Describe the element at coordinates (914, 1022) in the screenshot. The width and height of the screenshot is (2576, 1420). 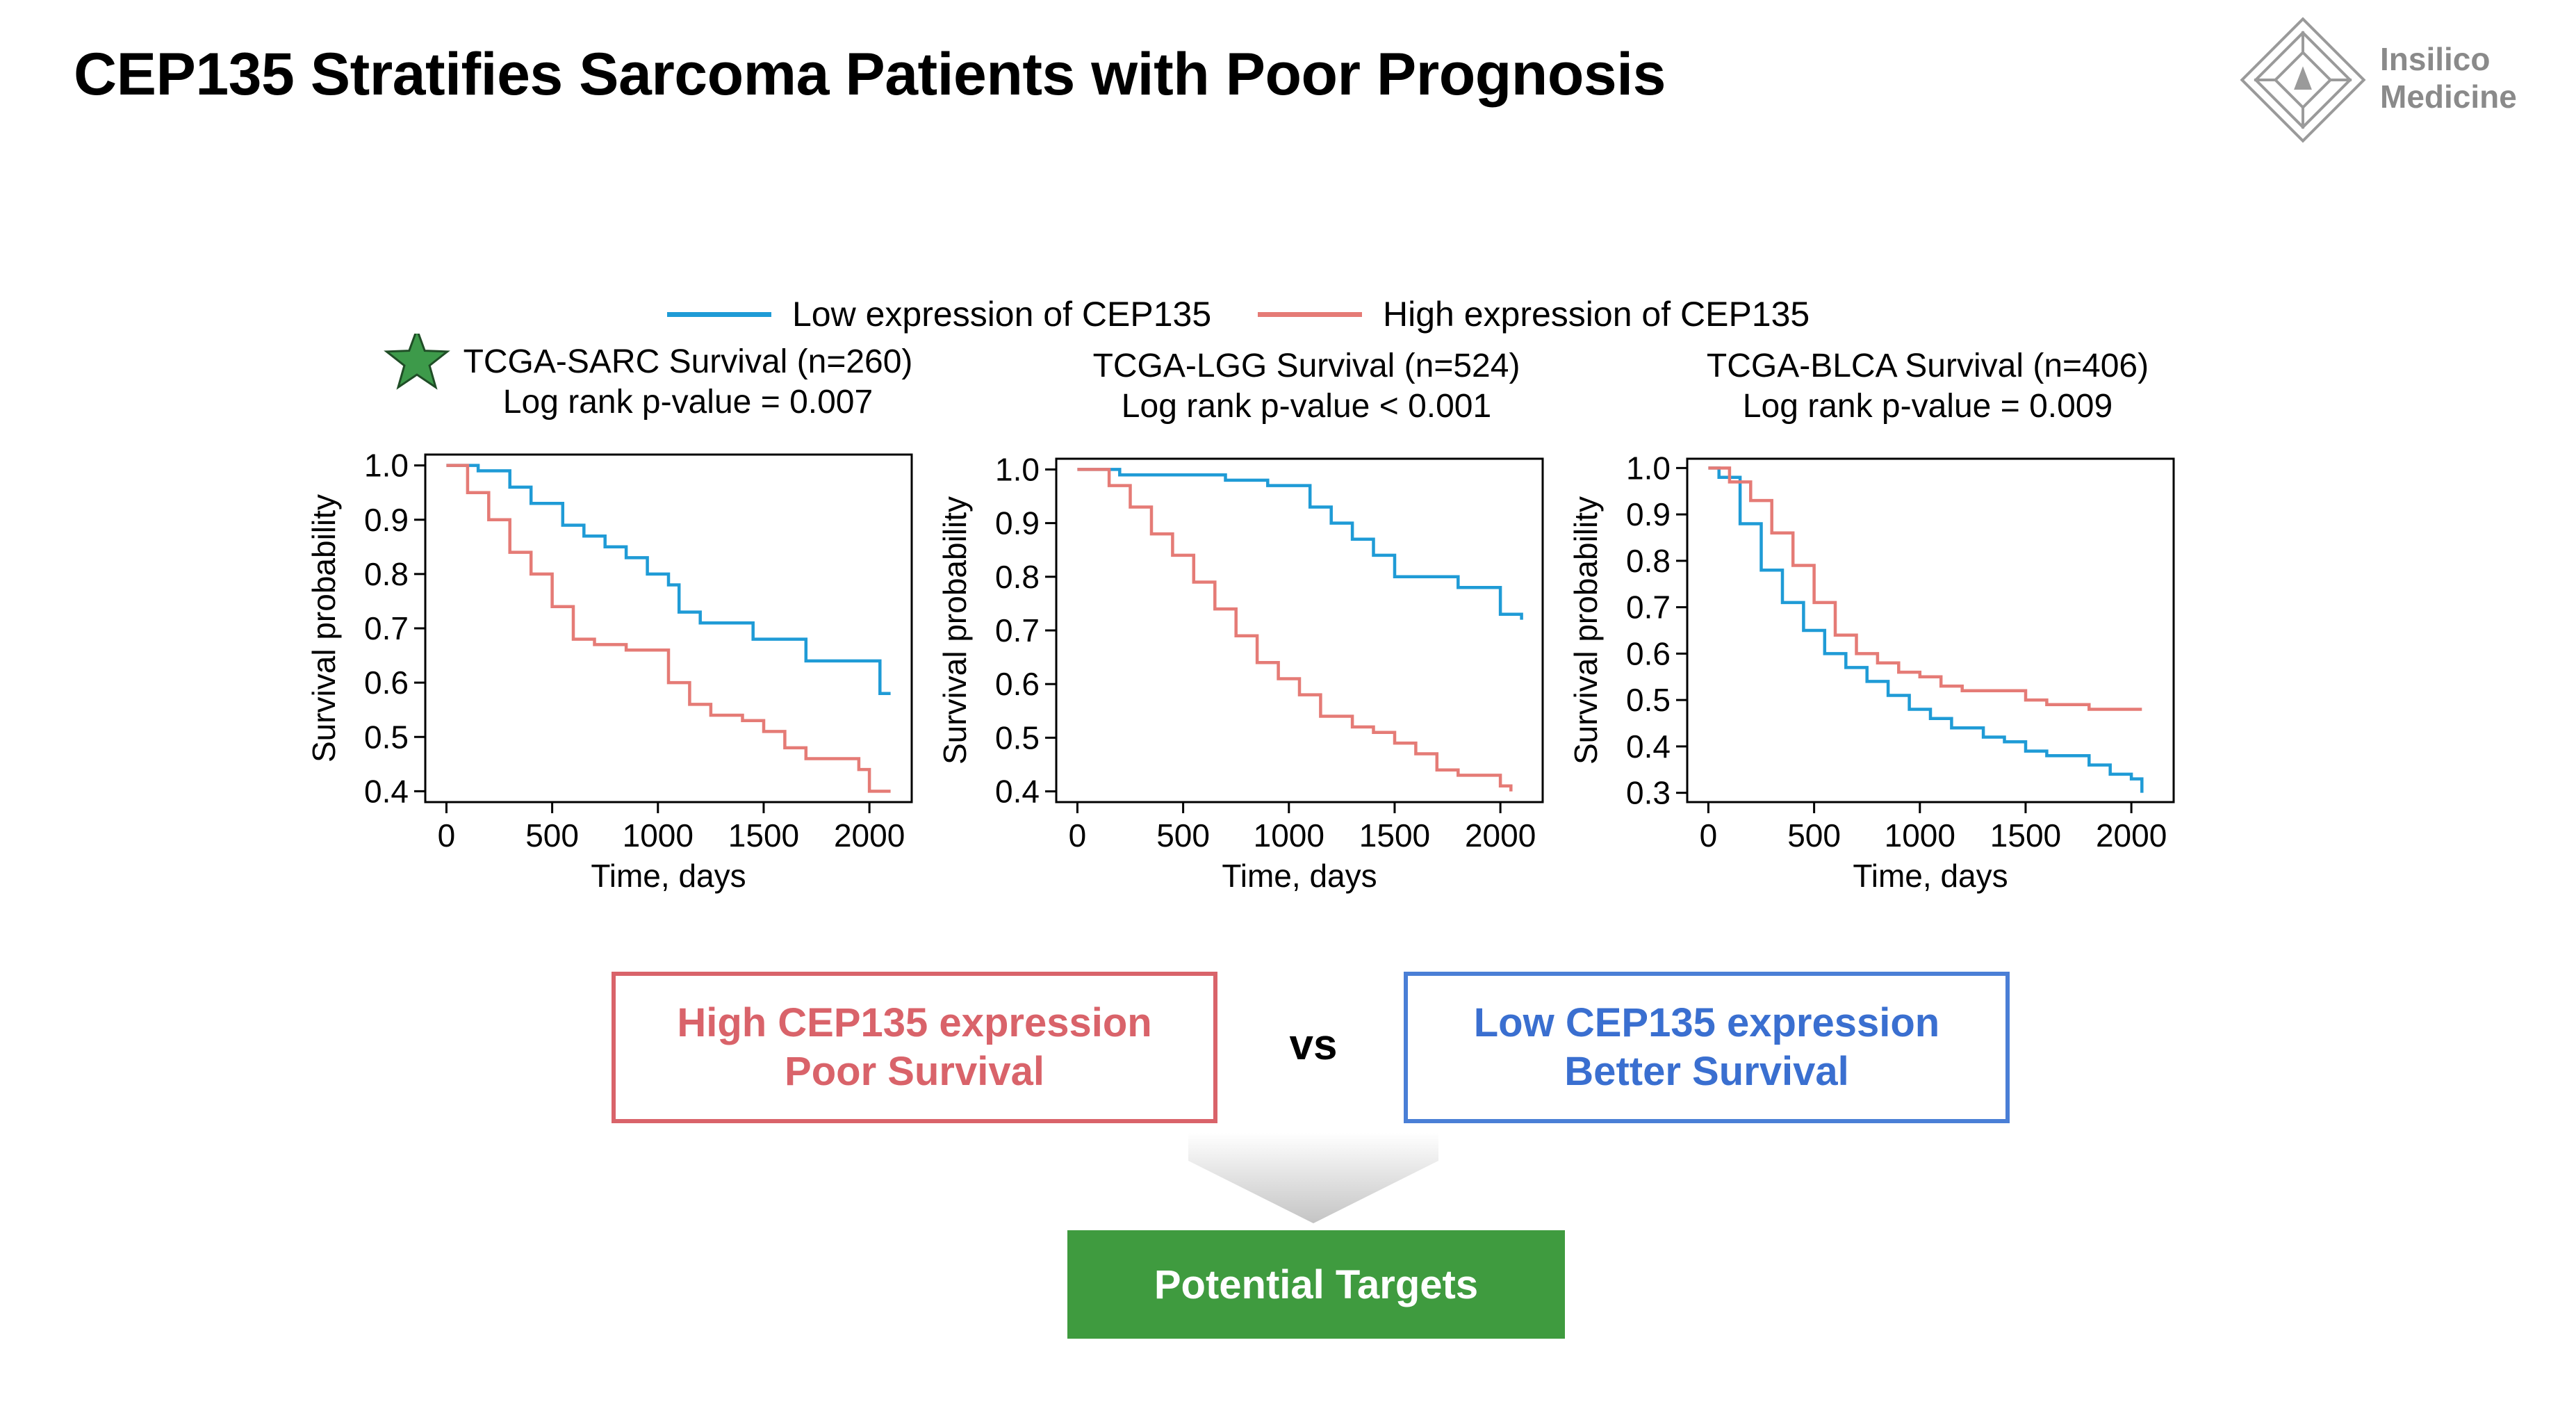
I see `high-box-line-1: High CEP135 expression` at that location.